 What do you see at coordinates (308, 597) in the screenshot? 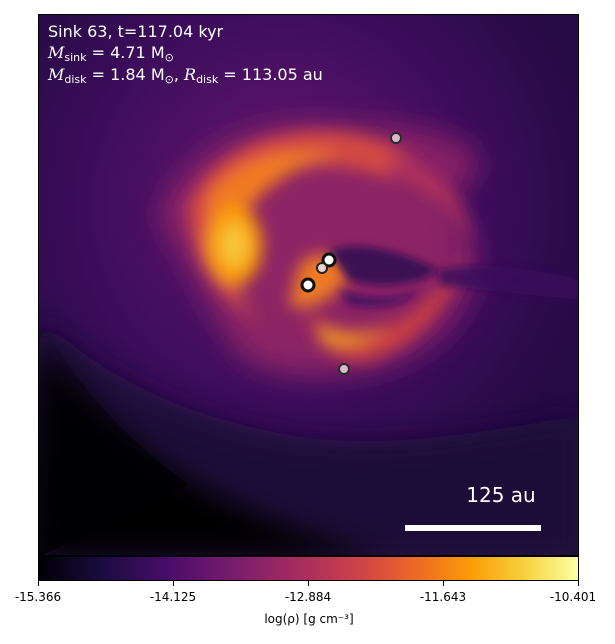
I see `colorbar-tick-label: -12.884` at bounding box center [308, 597].